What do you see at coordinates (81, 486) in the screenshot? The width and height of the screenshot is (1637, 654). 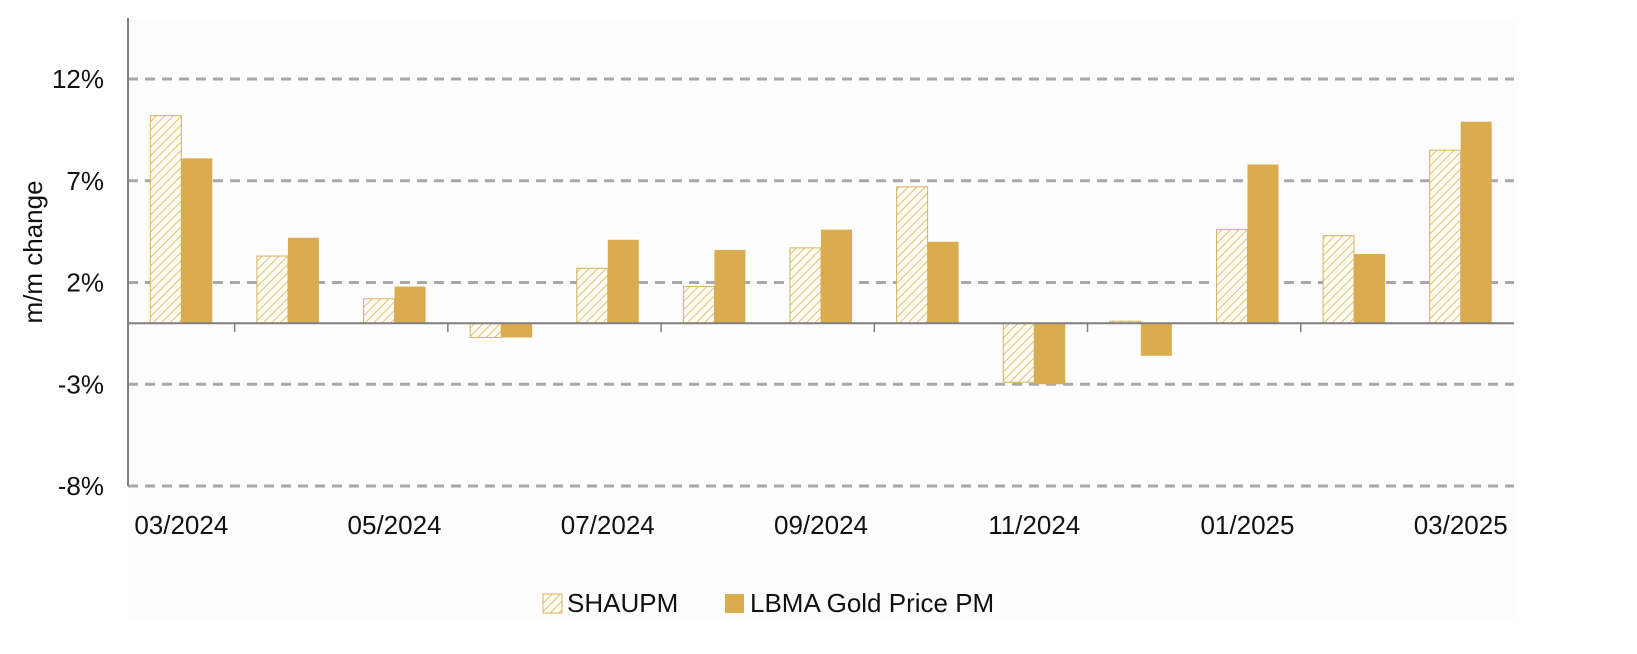 I see `y-tick-label: -8%` at bounding box center [81, 486].